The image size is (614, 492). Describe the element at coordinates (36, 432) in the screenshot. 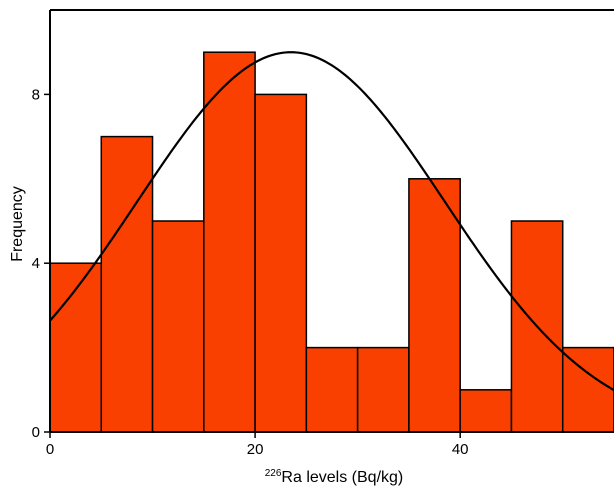

I see `y-tick-label: 0` at that location.